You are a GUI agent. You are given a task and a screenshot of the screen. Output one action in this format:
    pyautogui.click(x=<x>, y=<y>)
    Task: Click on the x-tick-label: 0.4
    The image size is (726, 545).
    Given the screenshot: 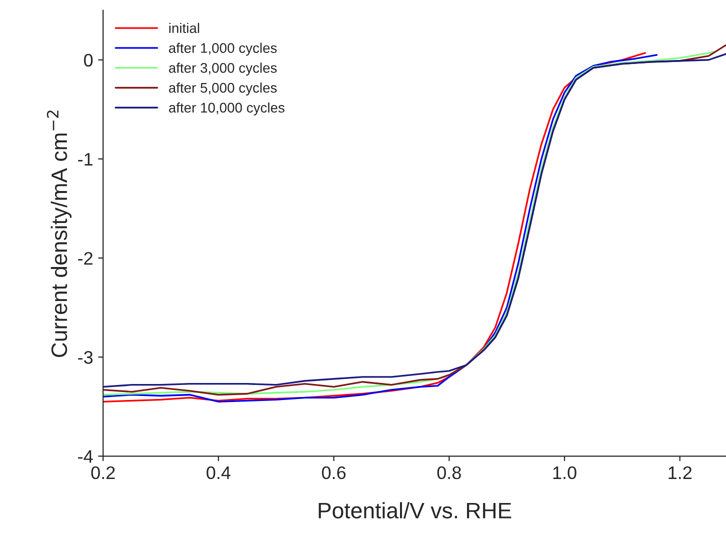 What is the action you would take?
    pyautogui.click(x=218, y=473)
    